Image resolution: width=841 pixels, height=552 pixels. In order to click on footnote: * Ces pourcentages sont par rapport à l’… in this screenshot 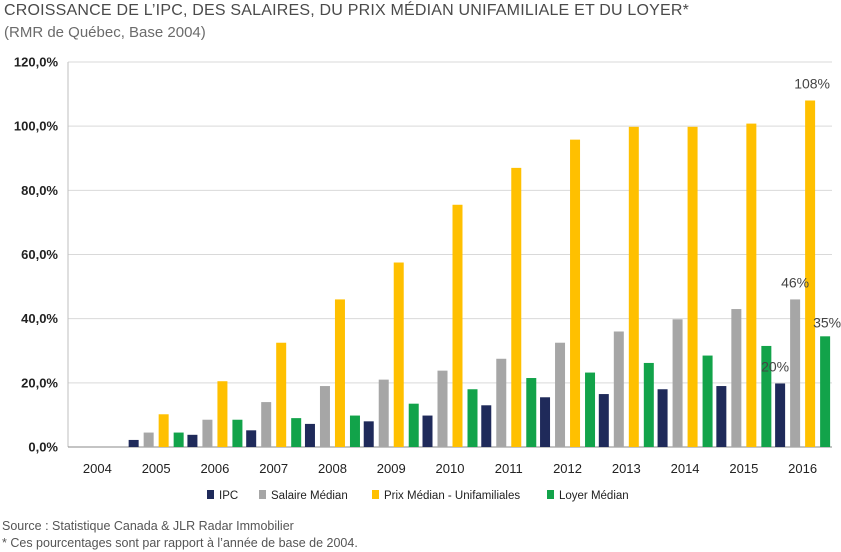, I will do `click(180, 543)`.